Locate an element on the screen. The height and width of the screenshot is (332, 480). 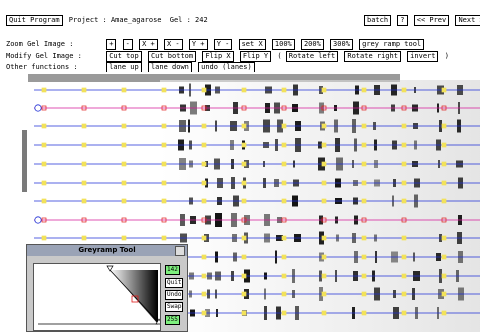
prev-button: << Prev is located at coordinates (431, 20).